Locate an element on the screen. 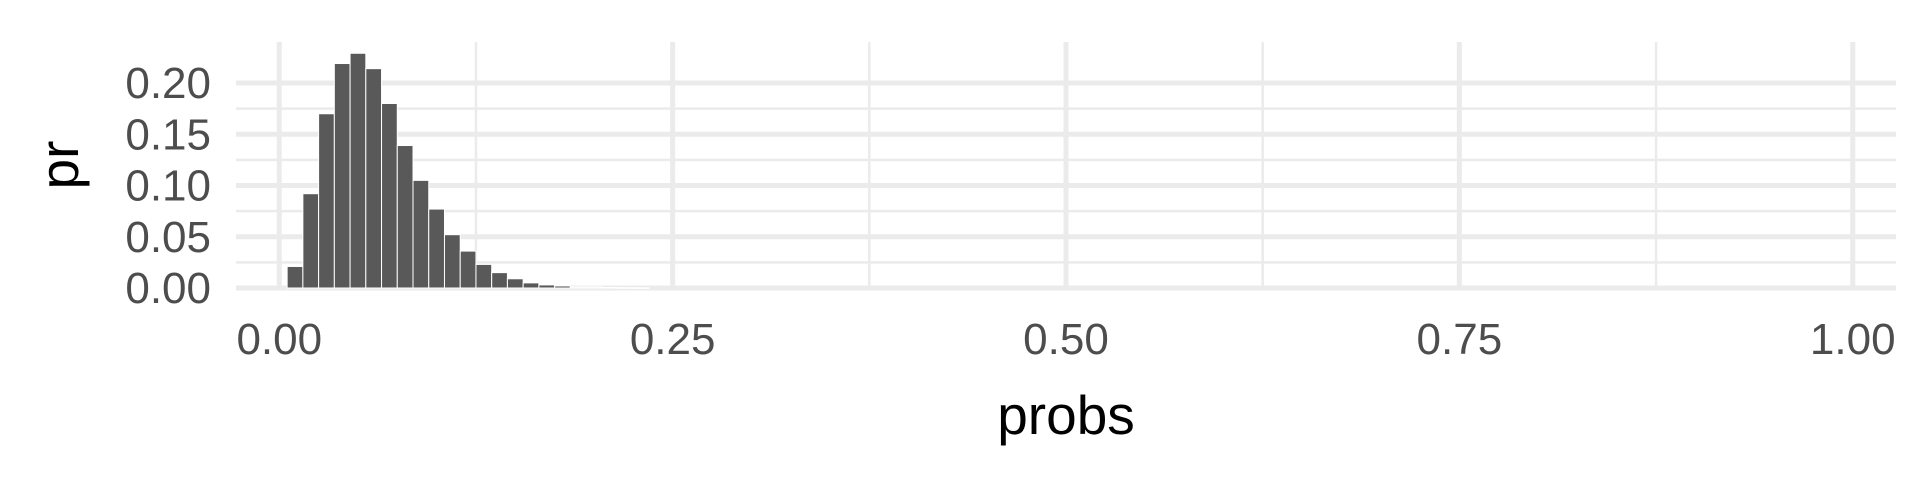 This screenshot has height=480, width=1920. y-tick-label: 0.10 is located at coordinates (168, 186).